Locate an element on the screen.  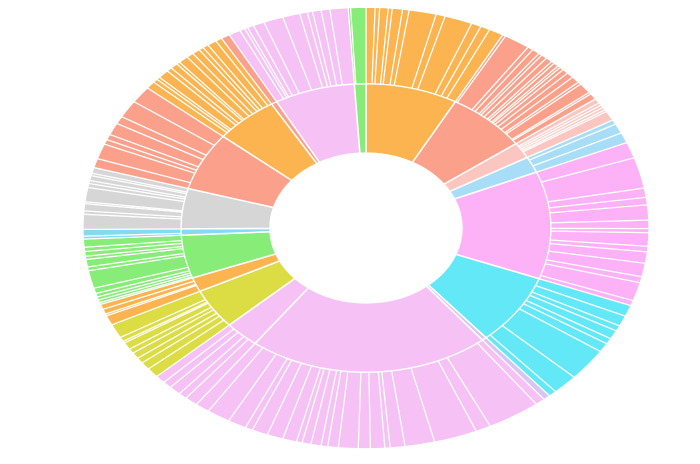
center-hole is located at coordinates (366, 228).